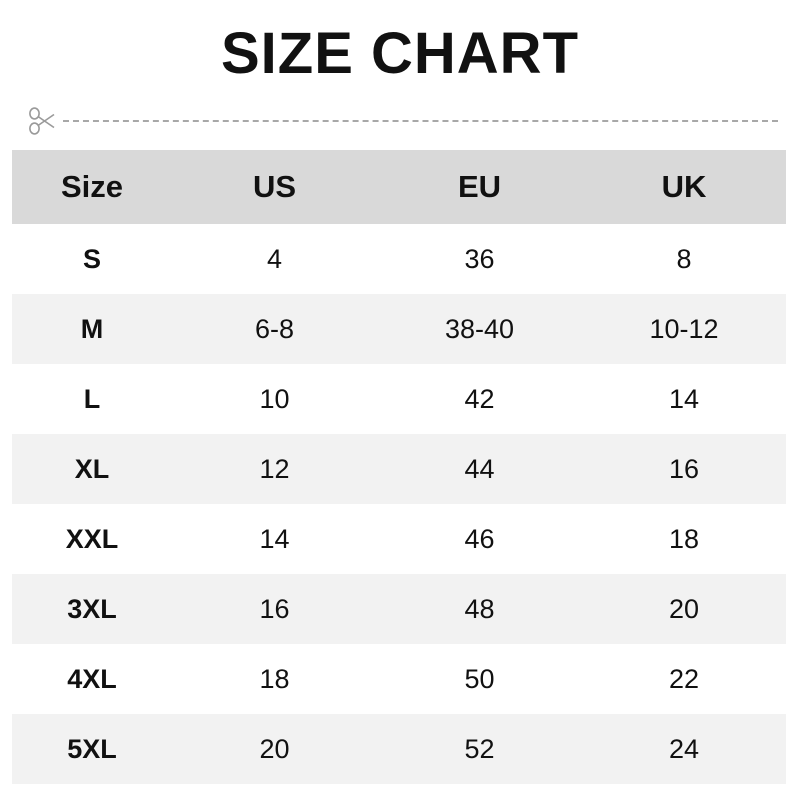 The image size is (800, 800). What do you see at coordinates (479, 748) in the screenshot?
I see `cell-eu: 52` at bounding box center [479, 748].